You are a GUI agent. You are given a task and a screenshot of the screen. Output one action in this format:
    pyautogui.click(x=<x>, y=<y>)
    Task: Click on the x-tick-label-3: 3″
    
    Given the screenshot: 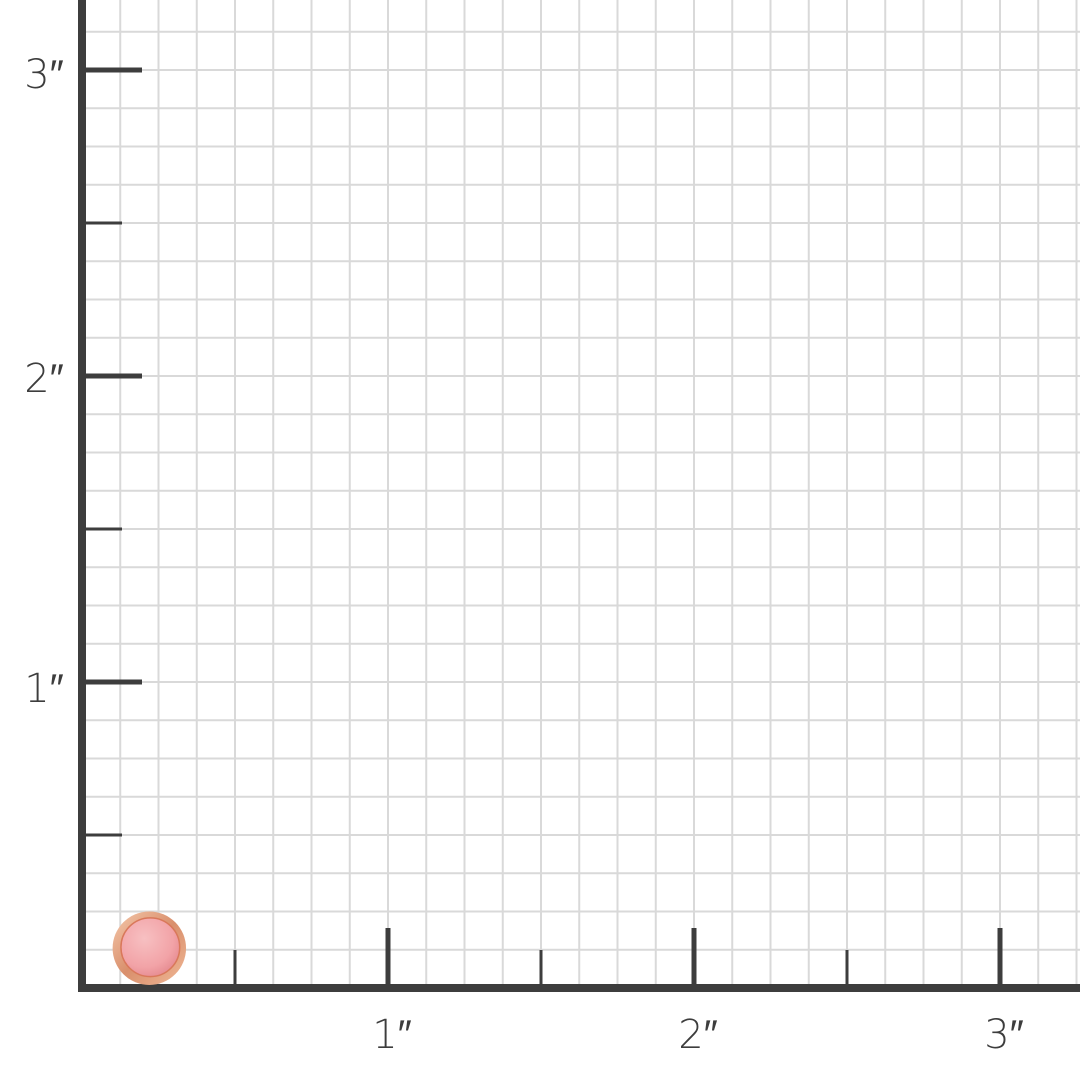 What is the action you would take?
    pyautogui.click(x=1004, y=1035)
    